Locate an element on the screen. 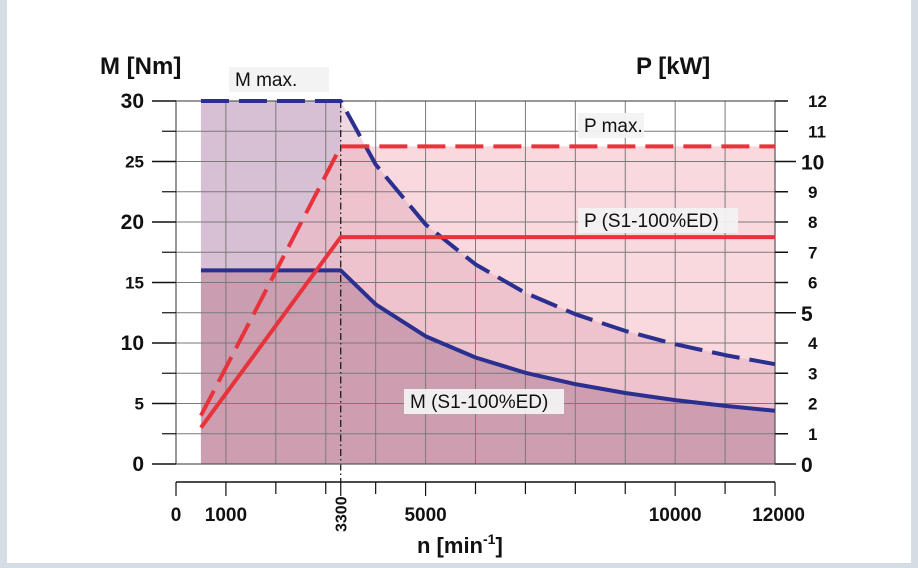 The height and width of the screenshot is (568, 918). y-left-tick-label: 0 is located at coordinates (138, 464).